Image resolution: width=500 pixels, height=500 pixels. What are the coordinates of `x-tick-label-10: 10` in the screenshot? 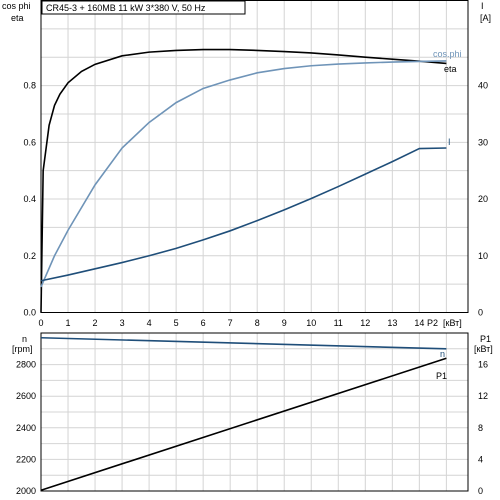 It's located at (311, 323).